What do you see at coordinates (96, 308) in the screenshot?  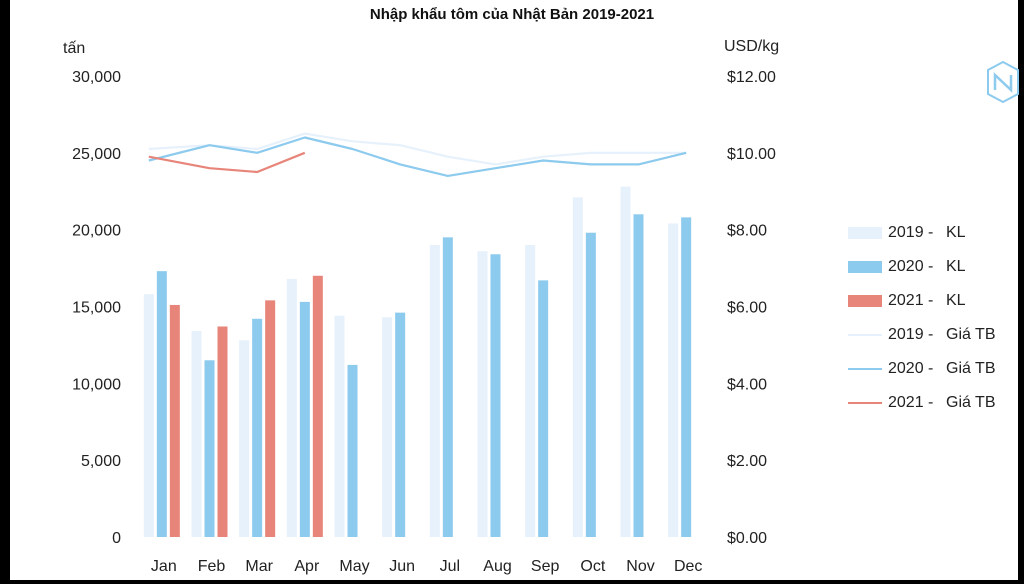 I see `y-left-tick-label: 15,000` at bounding box center [96, 308].